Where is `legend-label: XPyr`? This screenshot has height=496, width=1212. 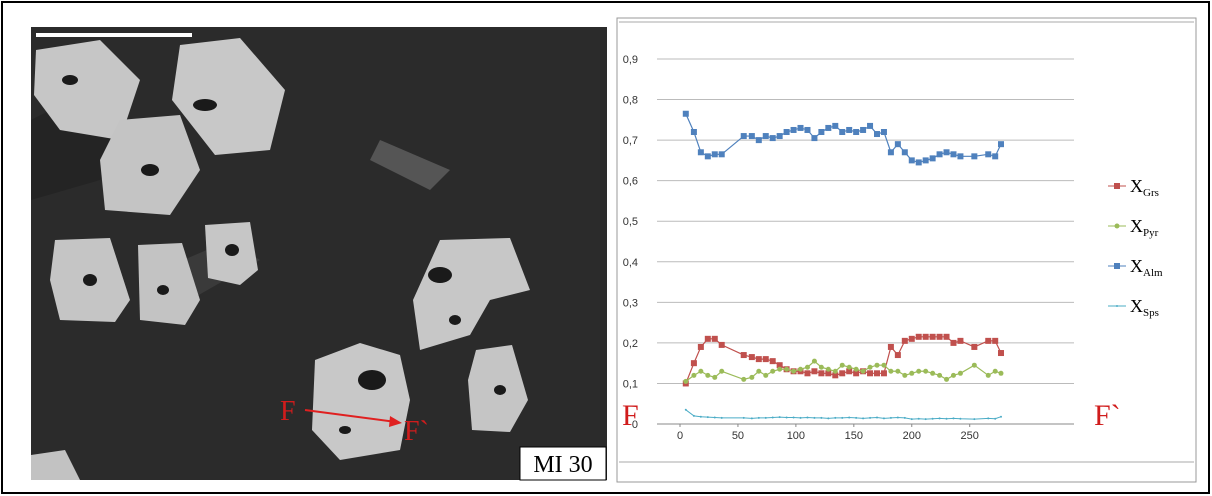
legend-label: XPyr is located at coordinates (1144, 227).